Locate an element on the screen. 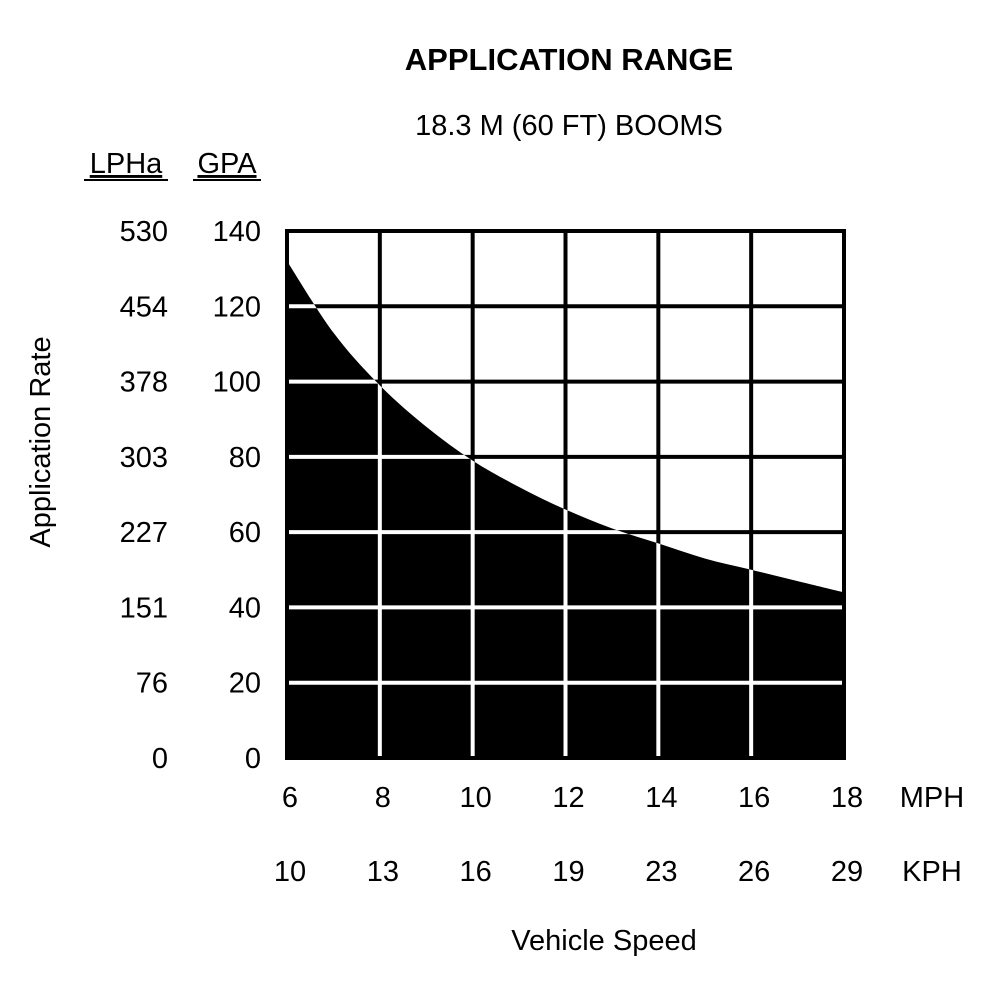 Image resolution: width=1003 pixels, height=1003 pixels. y-tick-label-gpa: 60 is located at coordinates (245, 533).